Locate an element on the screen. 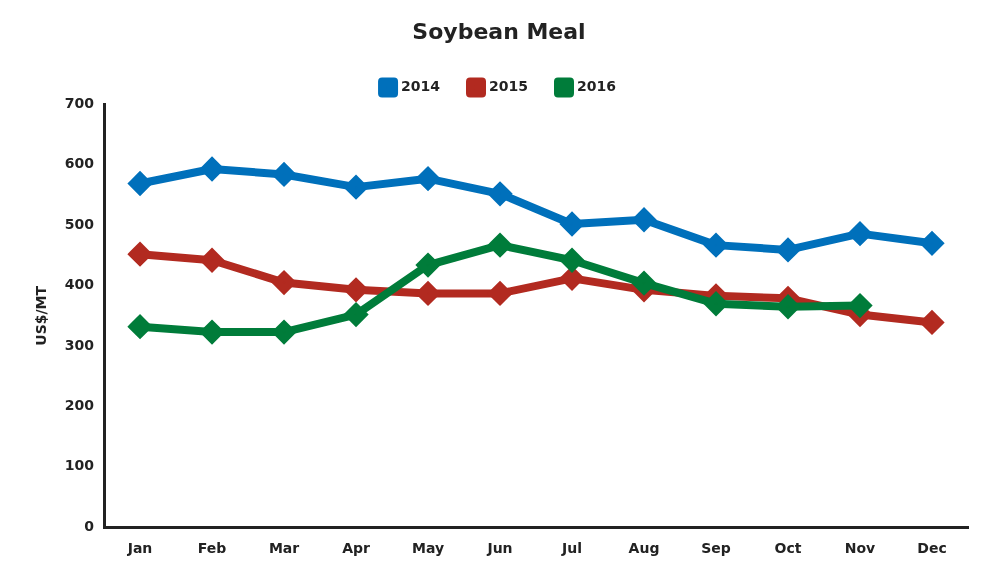  legend-label: 2014 is located at coordinates (421, 86).